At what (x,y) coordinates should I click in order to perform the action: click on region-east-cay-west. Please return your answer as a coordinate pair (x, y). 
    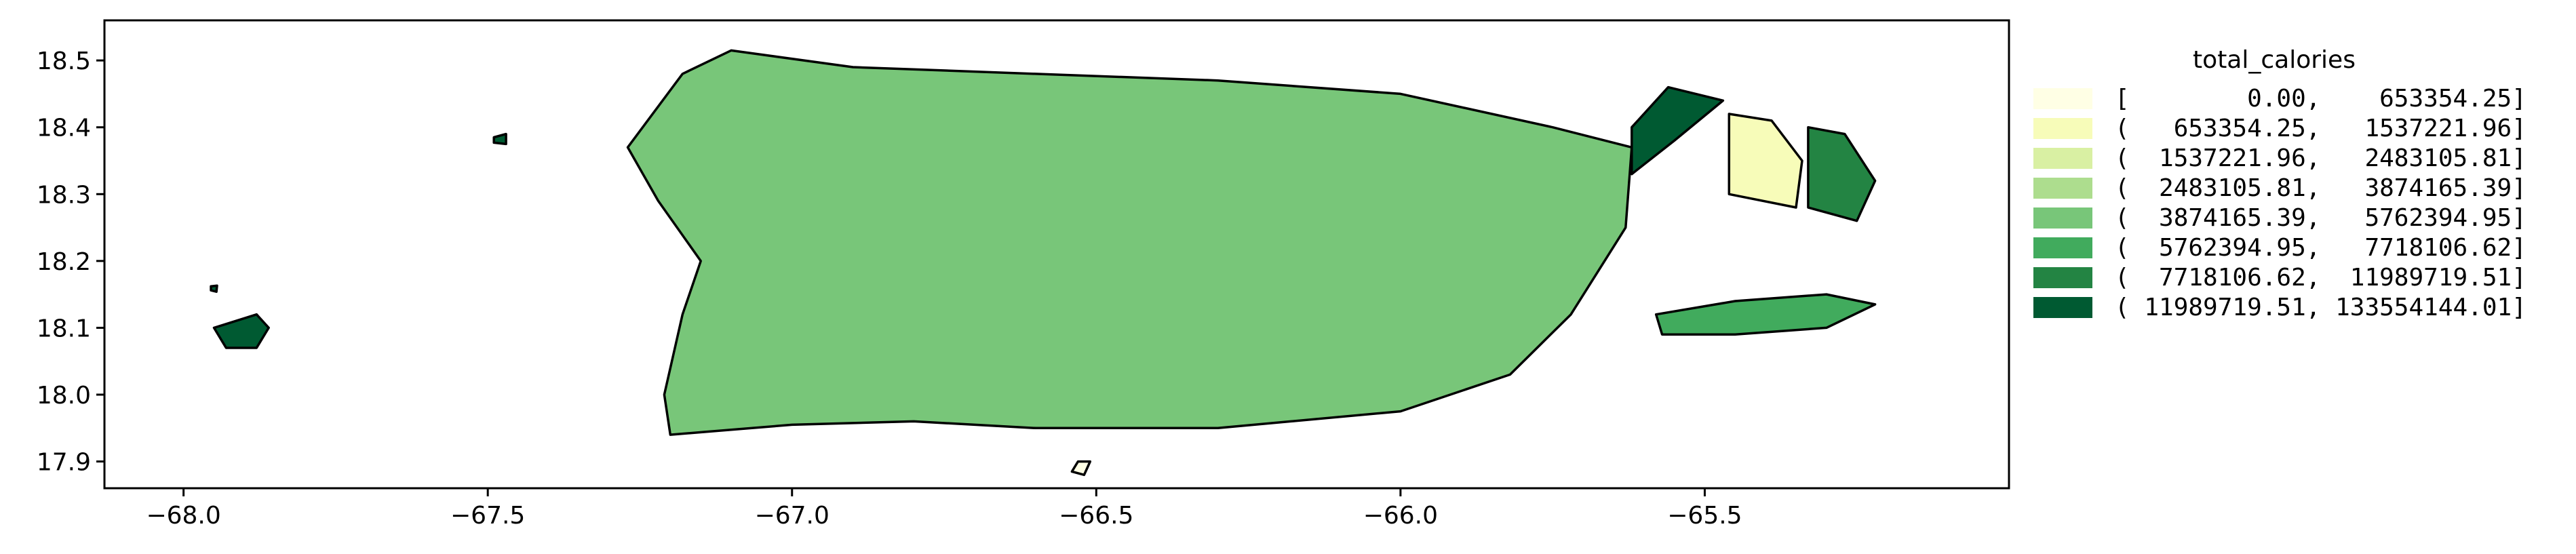
    Looking at the image, I should click on (1765, 161).